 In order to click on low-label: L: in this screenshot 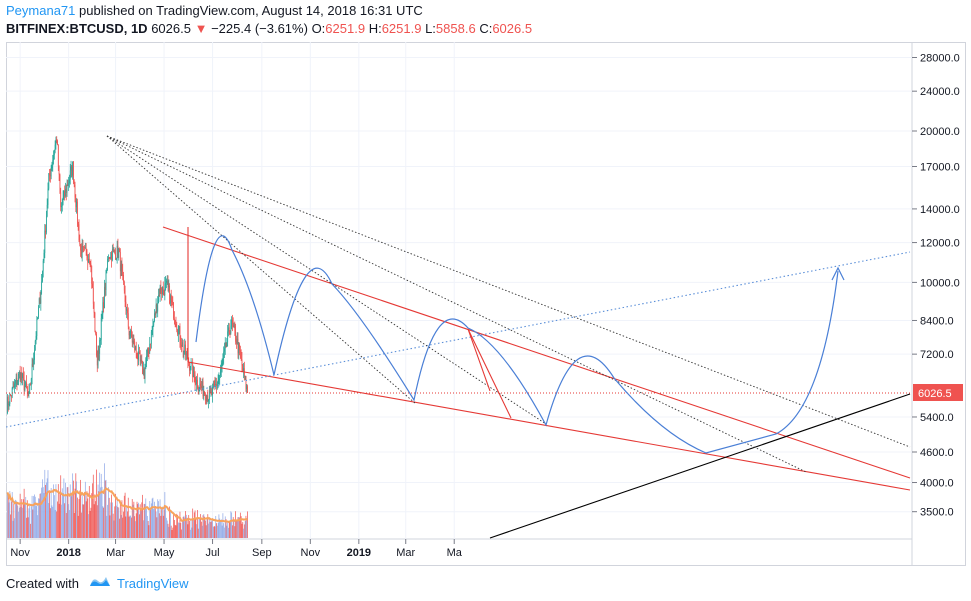, I will do `click(430, 28)`.